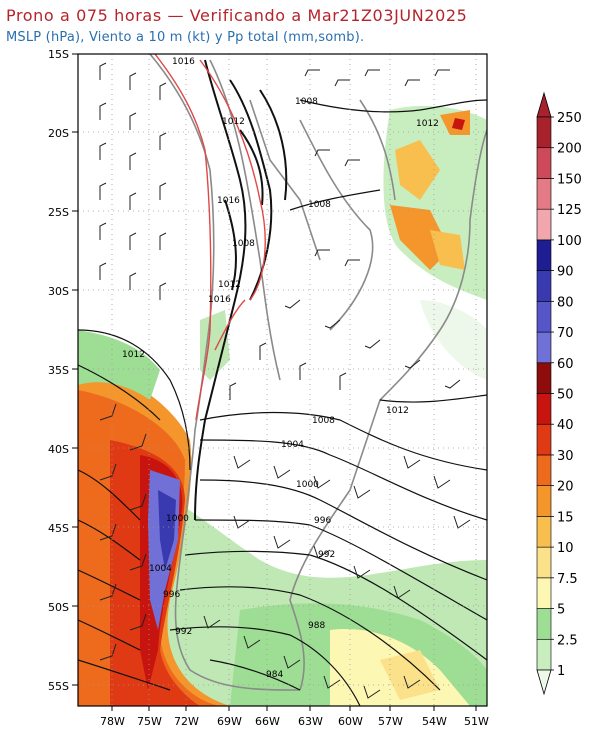 The height and width of the screenshot is (750, 600). Describe the element at coordinates (561, 610) in the screenshot. I see `colorbar-label: 5` at that location.